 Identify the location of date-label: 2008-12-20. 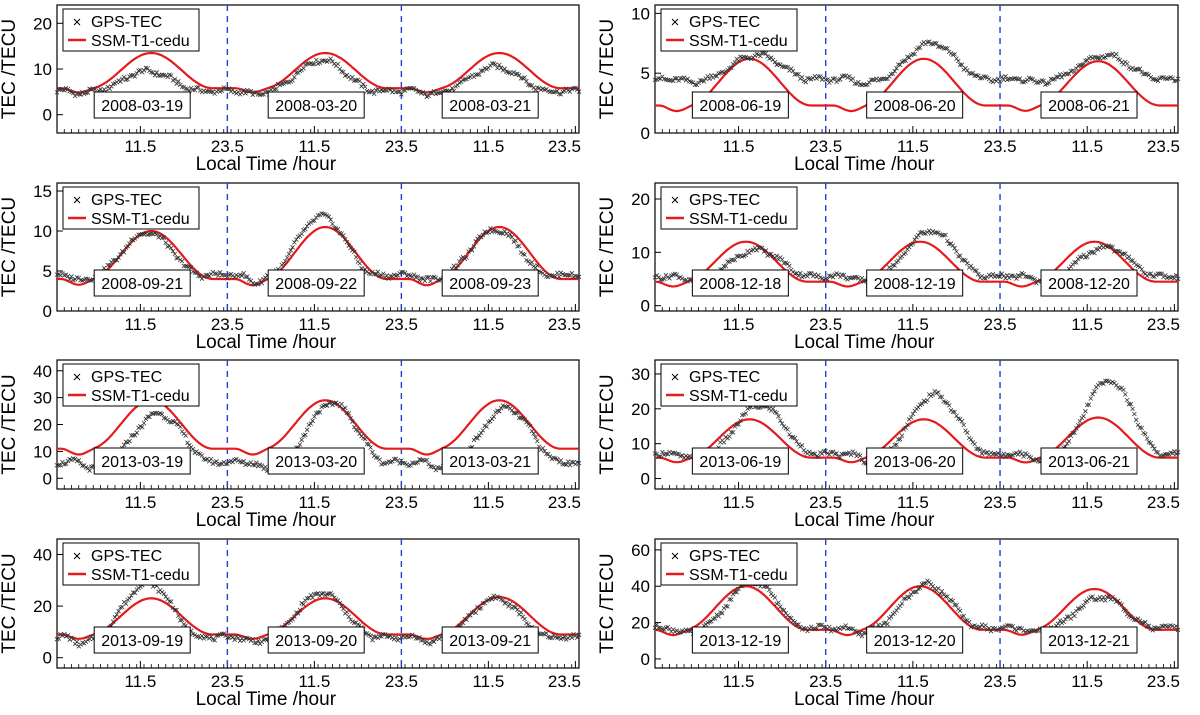
(1089, 284).